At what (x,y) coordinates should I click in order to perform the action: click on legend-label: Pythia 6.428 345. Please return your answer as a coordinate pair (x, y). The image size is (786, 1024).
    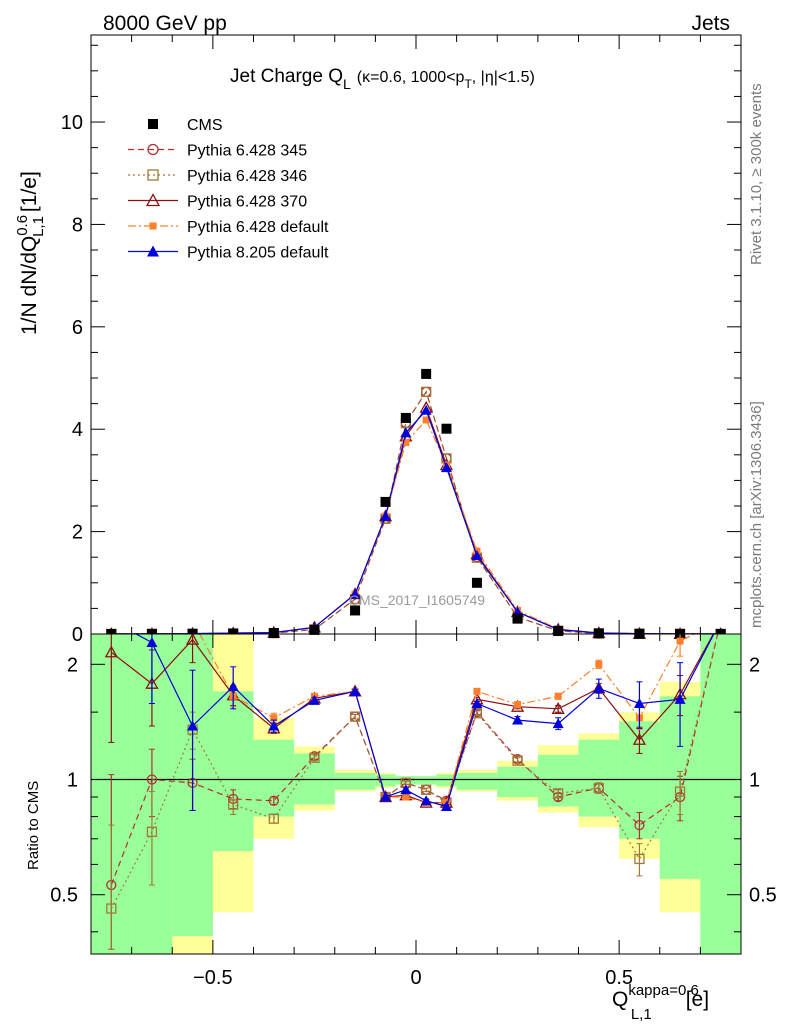
    Looking at the image, I should click on (247, 151).